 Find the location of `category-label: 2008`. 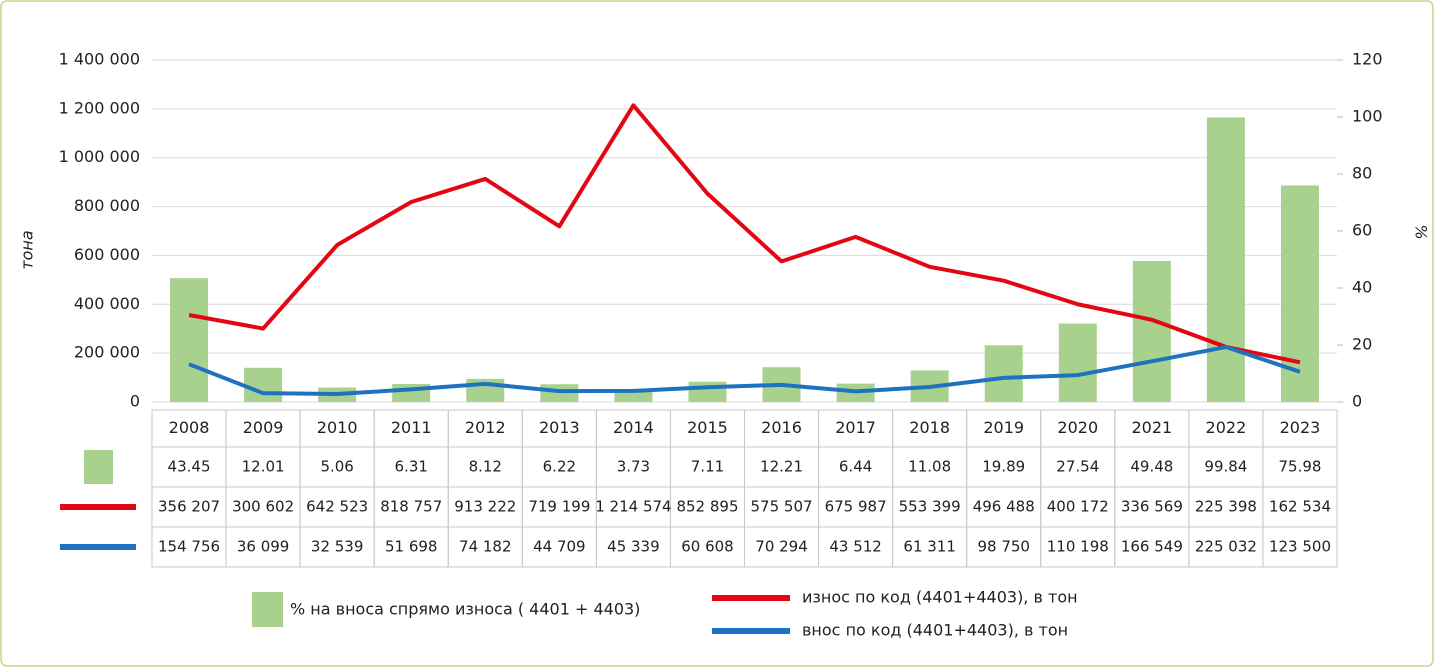

category-label: 2008 is located at coordinates (189, 427).